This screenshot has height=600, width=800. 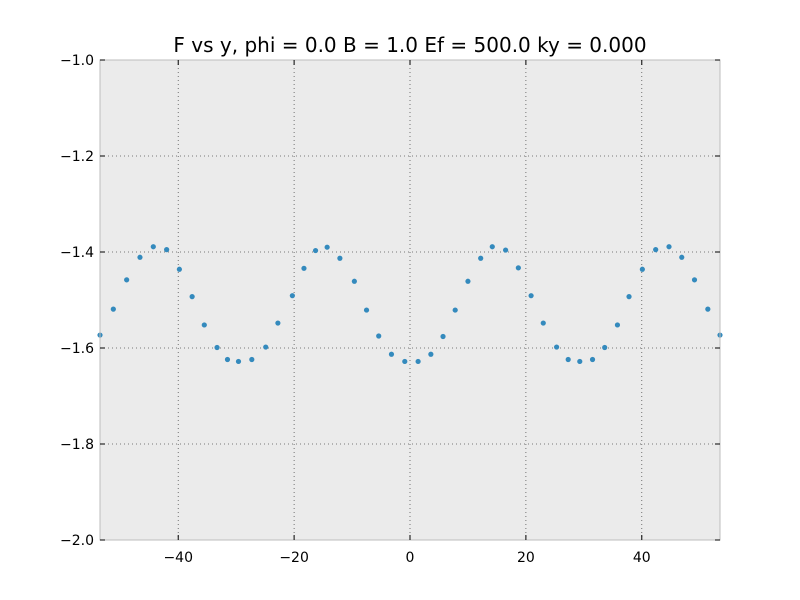 I want to click on x-tick-label: 20, so click(x=526, y=558).